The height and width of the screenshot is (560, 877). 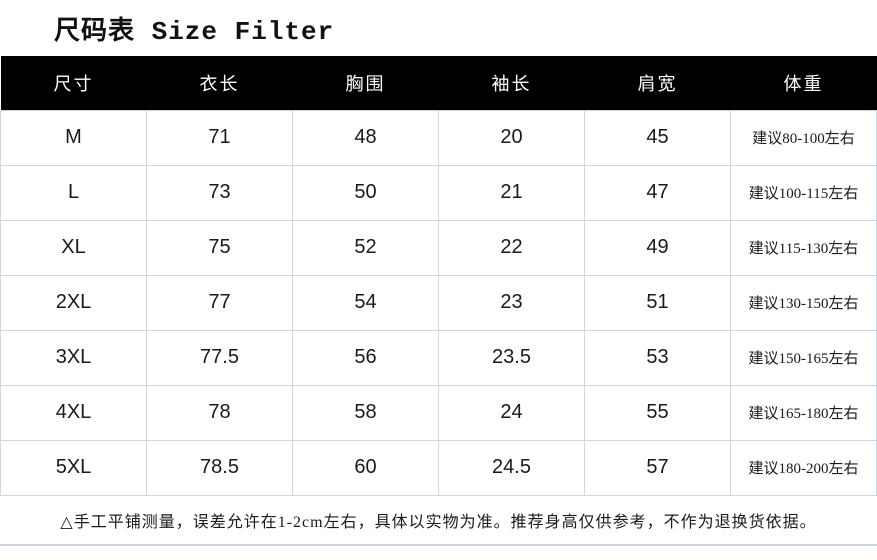 I want to click on chest-cell: 52, so click(x=365, y=247).